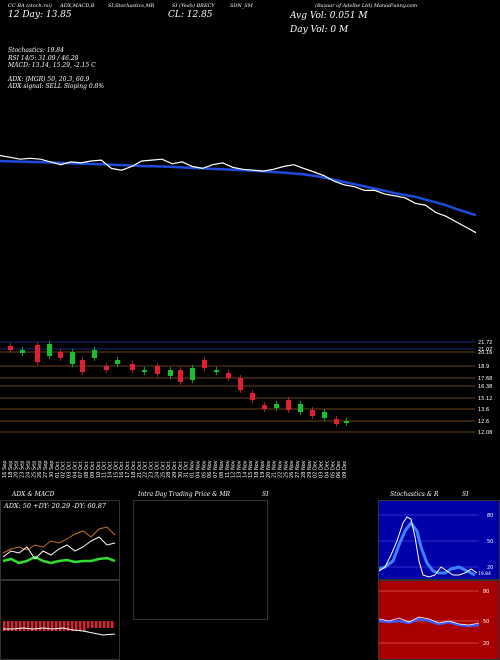 Image resolution: width=500 pixels, height=660 pixels. I want to click on adx-readout: ADX: 50 +DY: 20.29 -DY: 60.87, so click(55, 506).